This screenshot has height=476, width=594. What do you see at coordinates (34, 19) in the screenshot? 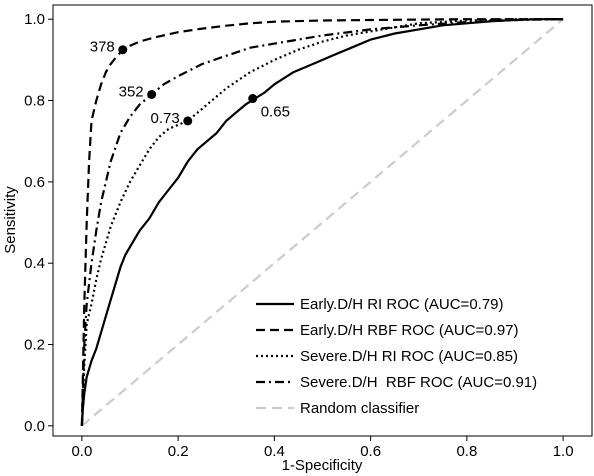
I see `y-tick-label: 1.0` at bounding box center [34, 19].